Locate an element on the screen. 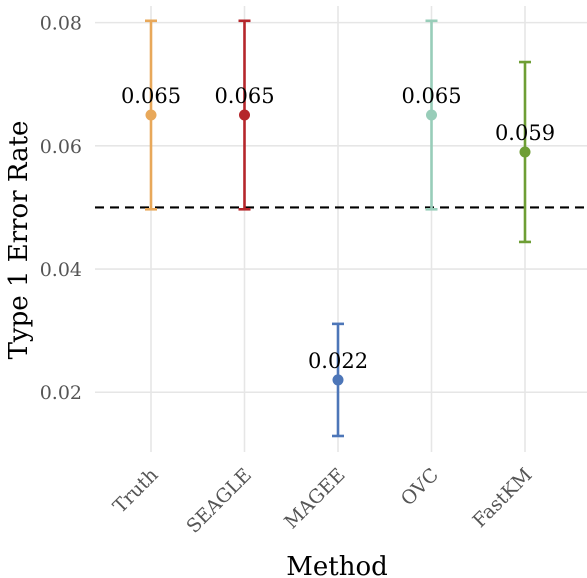  y-tick-label-3: 0.08 is located at coordinates (61, 24).